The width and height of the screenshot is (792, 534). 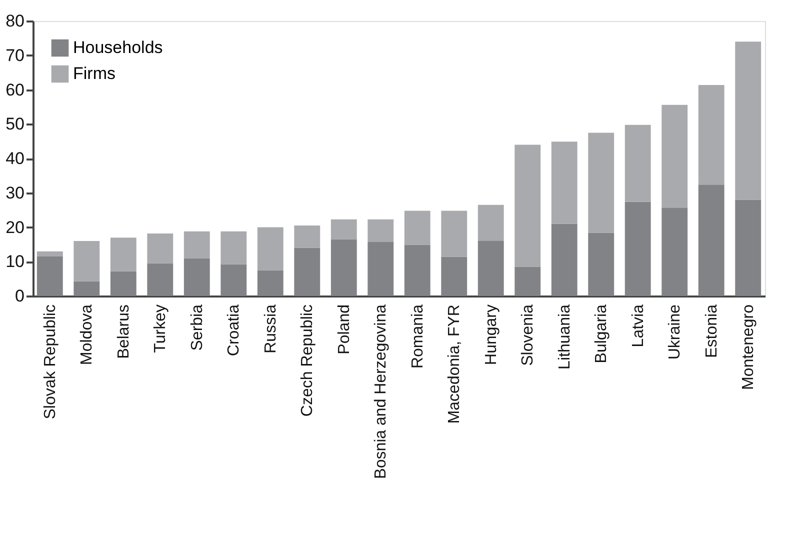 I want to click on y-tick-label: 30, so click(x=15, y=192).